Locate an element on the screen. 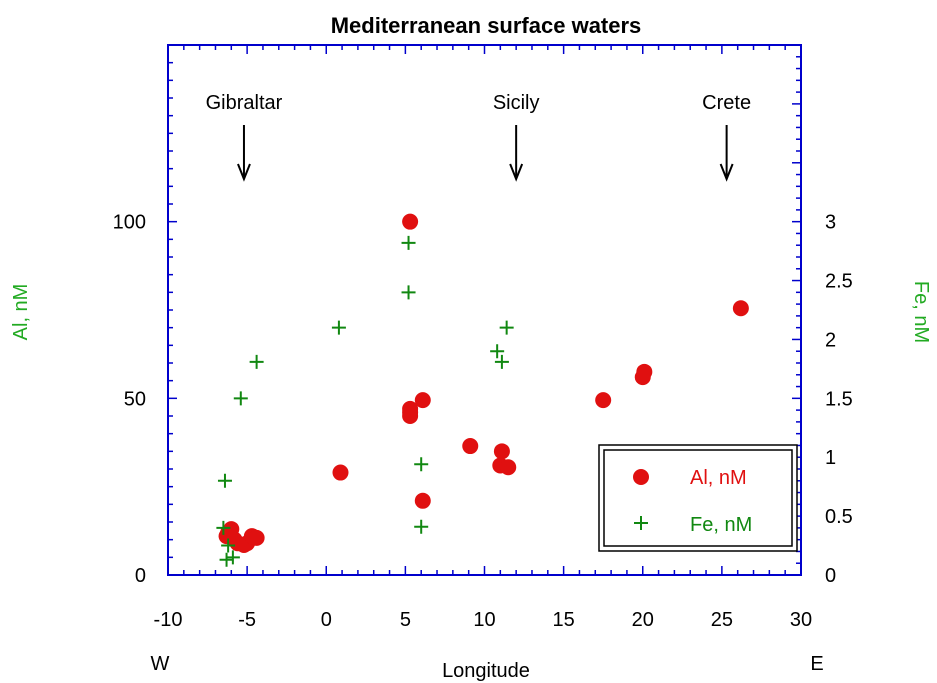 This screenshot has height=683, width=937. legend-fe-label: Fe, nM is located at coordinates (721, 525).